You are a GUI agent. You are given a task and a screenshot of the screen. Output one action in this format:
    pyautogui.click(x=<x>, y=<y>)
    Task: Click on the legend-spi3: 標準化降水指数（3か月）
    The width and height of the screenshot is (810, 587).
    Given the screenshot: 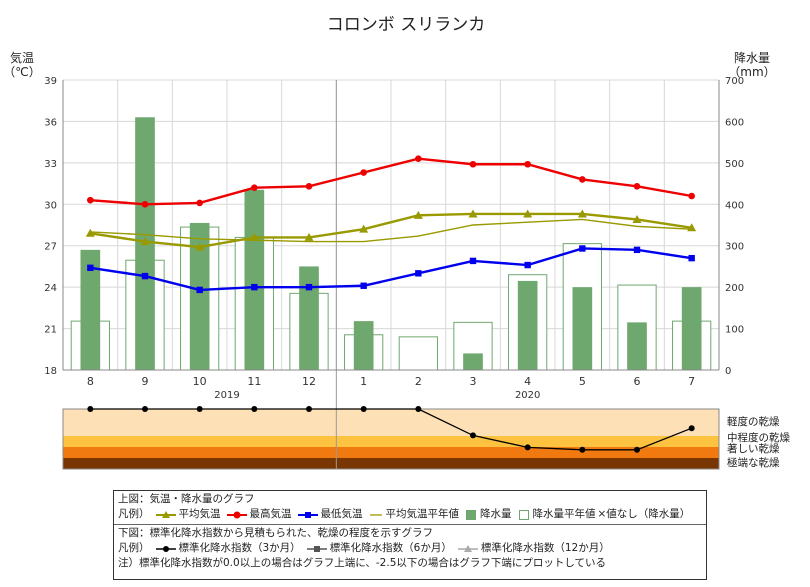 What is the action you would take?
    pyautogui.click(x=239, y=548)
    